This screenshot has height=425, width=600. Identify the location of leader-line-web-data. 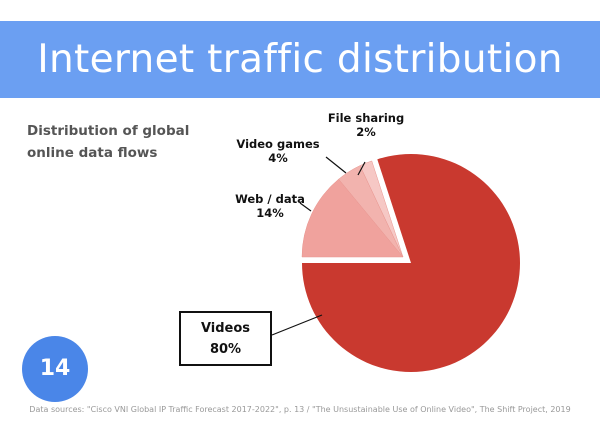
(305, 207).